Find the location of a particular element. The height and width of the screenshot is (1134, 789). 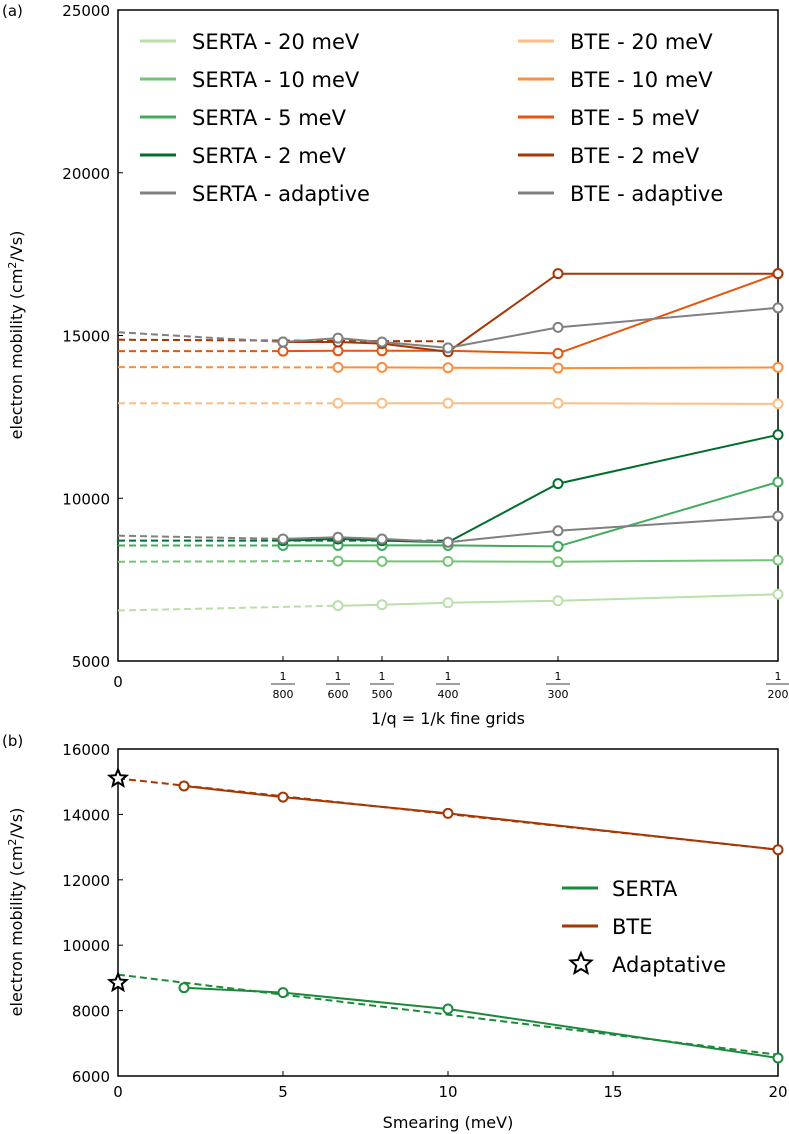

x-tick-label: 0 is located at coordinates (118, 1092).